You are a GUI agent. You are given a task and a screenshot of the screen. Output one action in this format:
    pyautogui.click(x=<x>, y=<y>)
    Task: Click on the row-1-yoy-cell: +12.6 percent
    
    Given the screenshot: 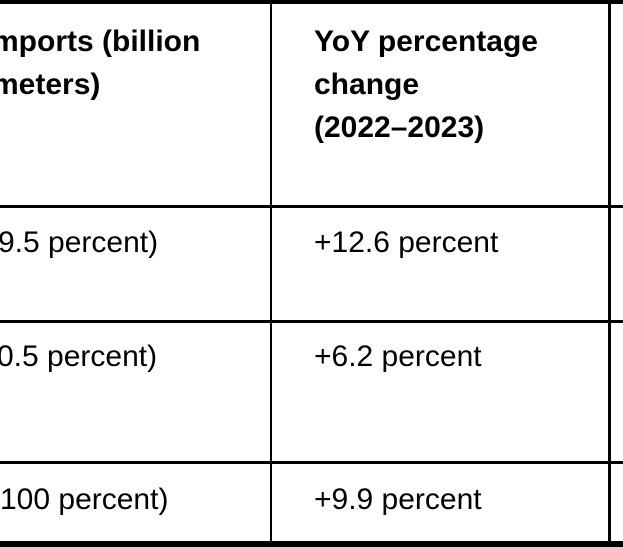 What is the action you would take?
    pyautogui.click(x=406, y=242)
    